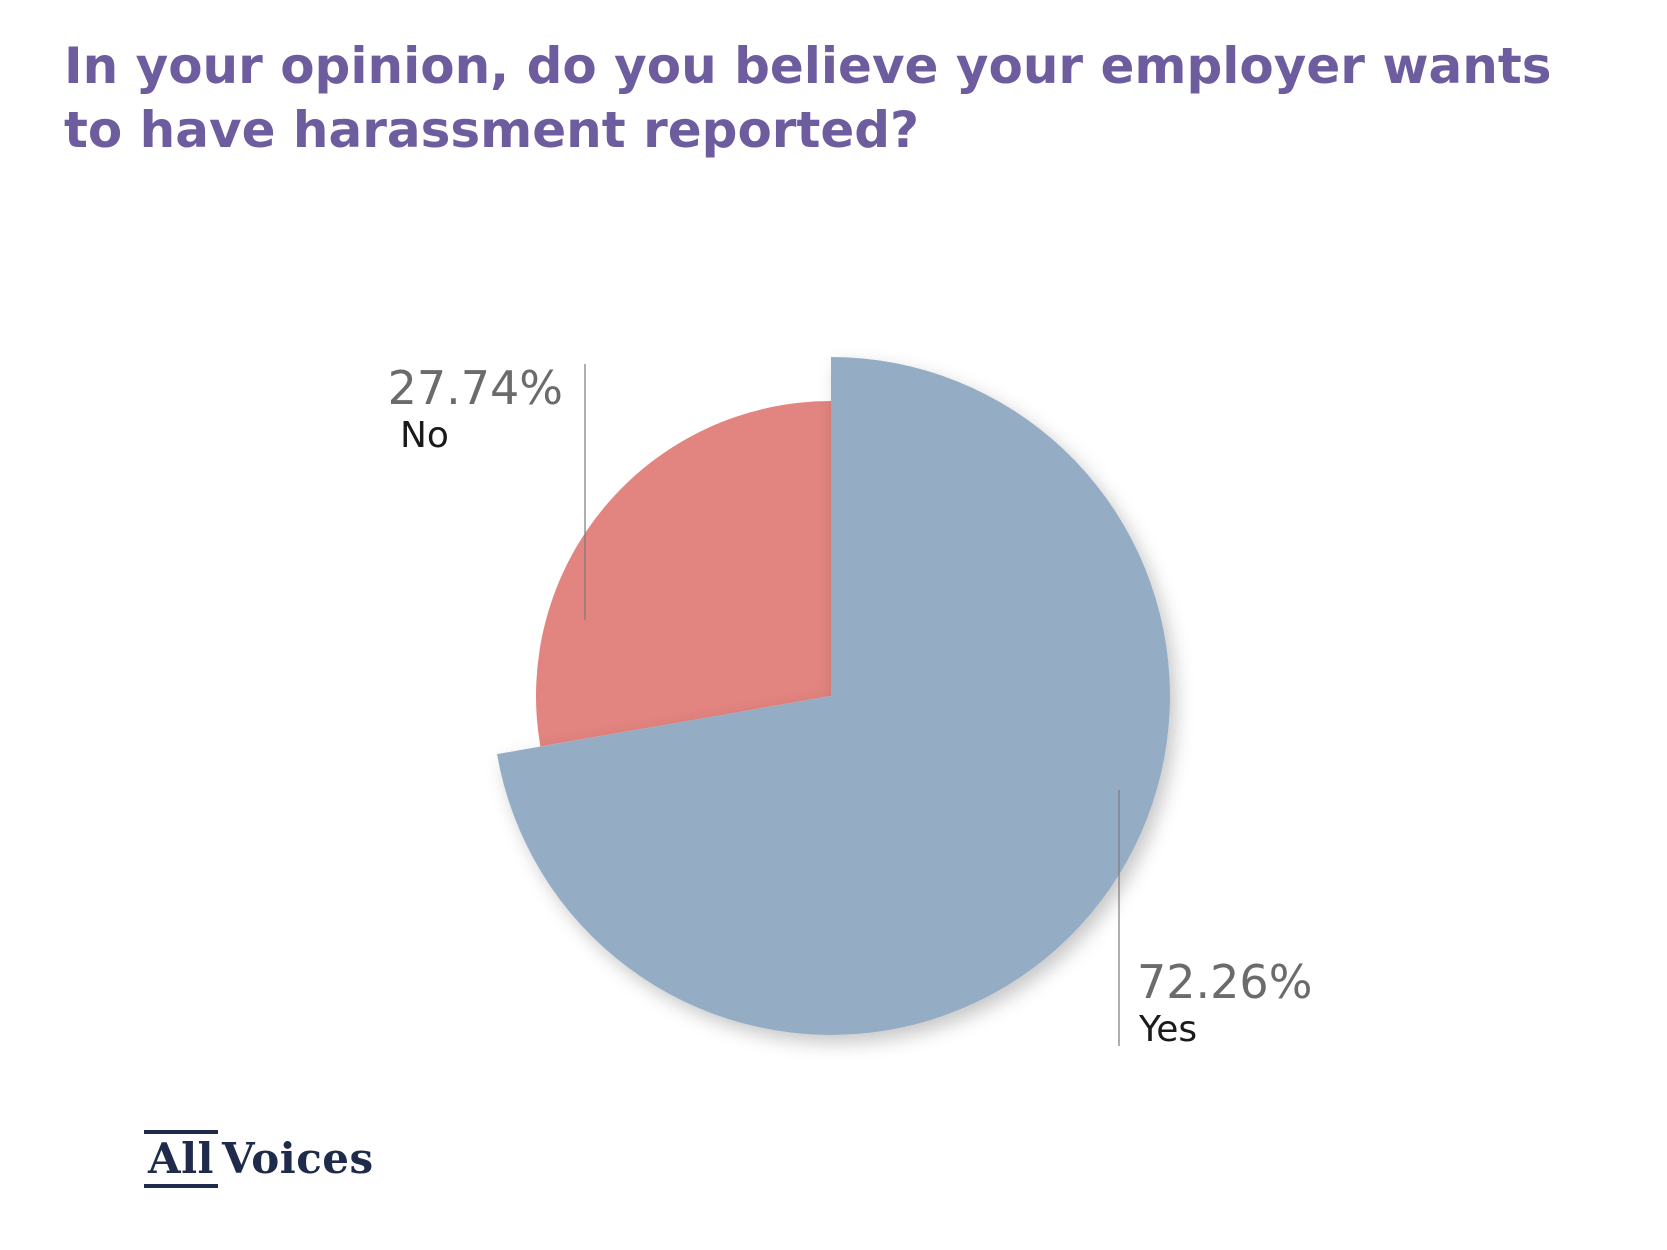  What do you see at coordinates (1167, 1029) in the screenshot?
I see `slice-label-yes: Yes` at bounding box center [1167, 1029].